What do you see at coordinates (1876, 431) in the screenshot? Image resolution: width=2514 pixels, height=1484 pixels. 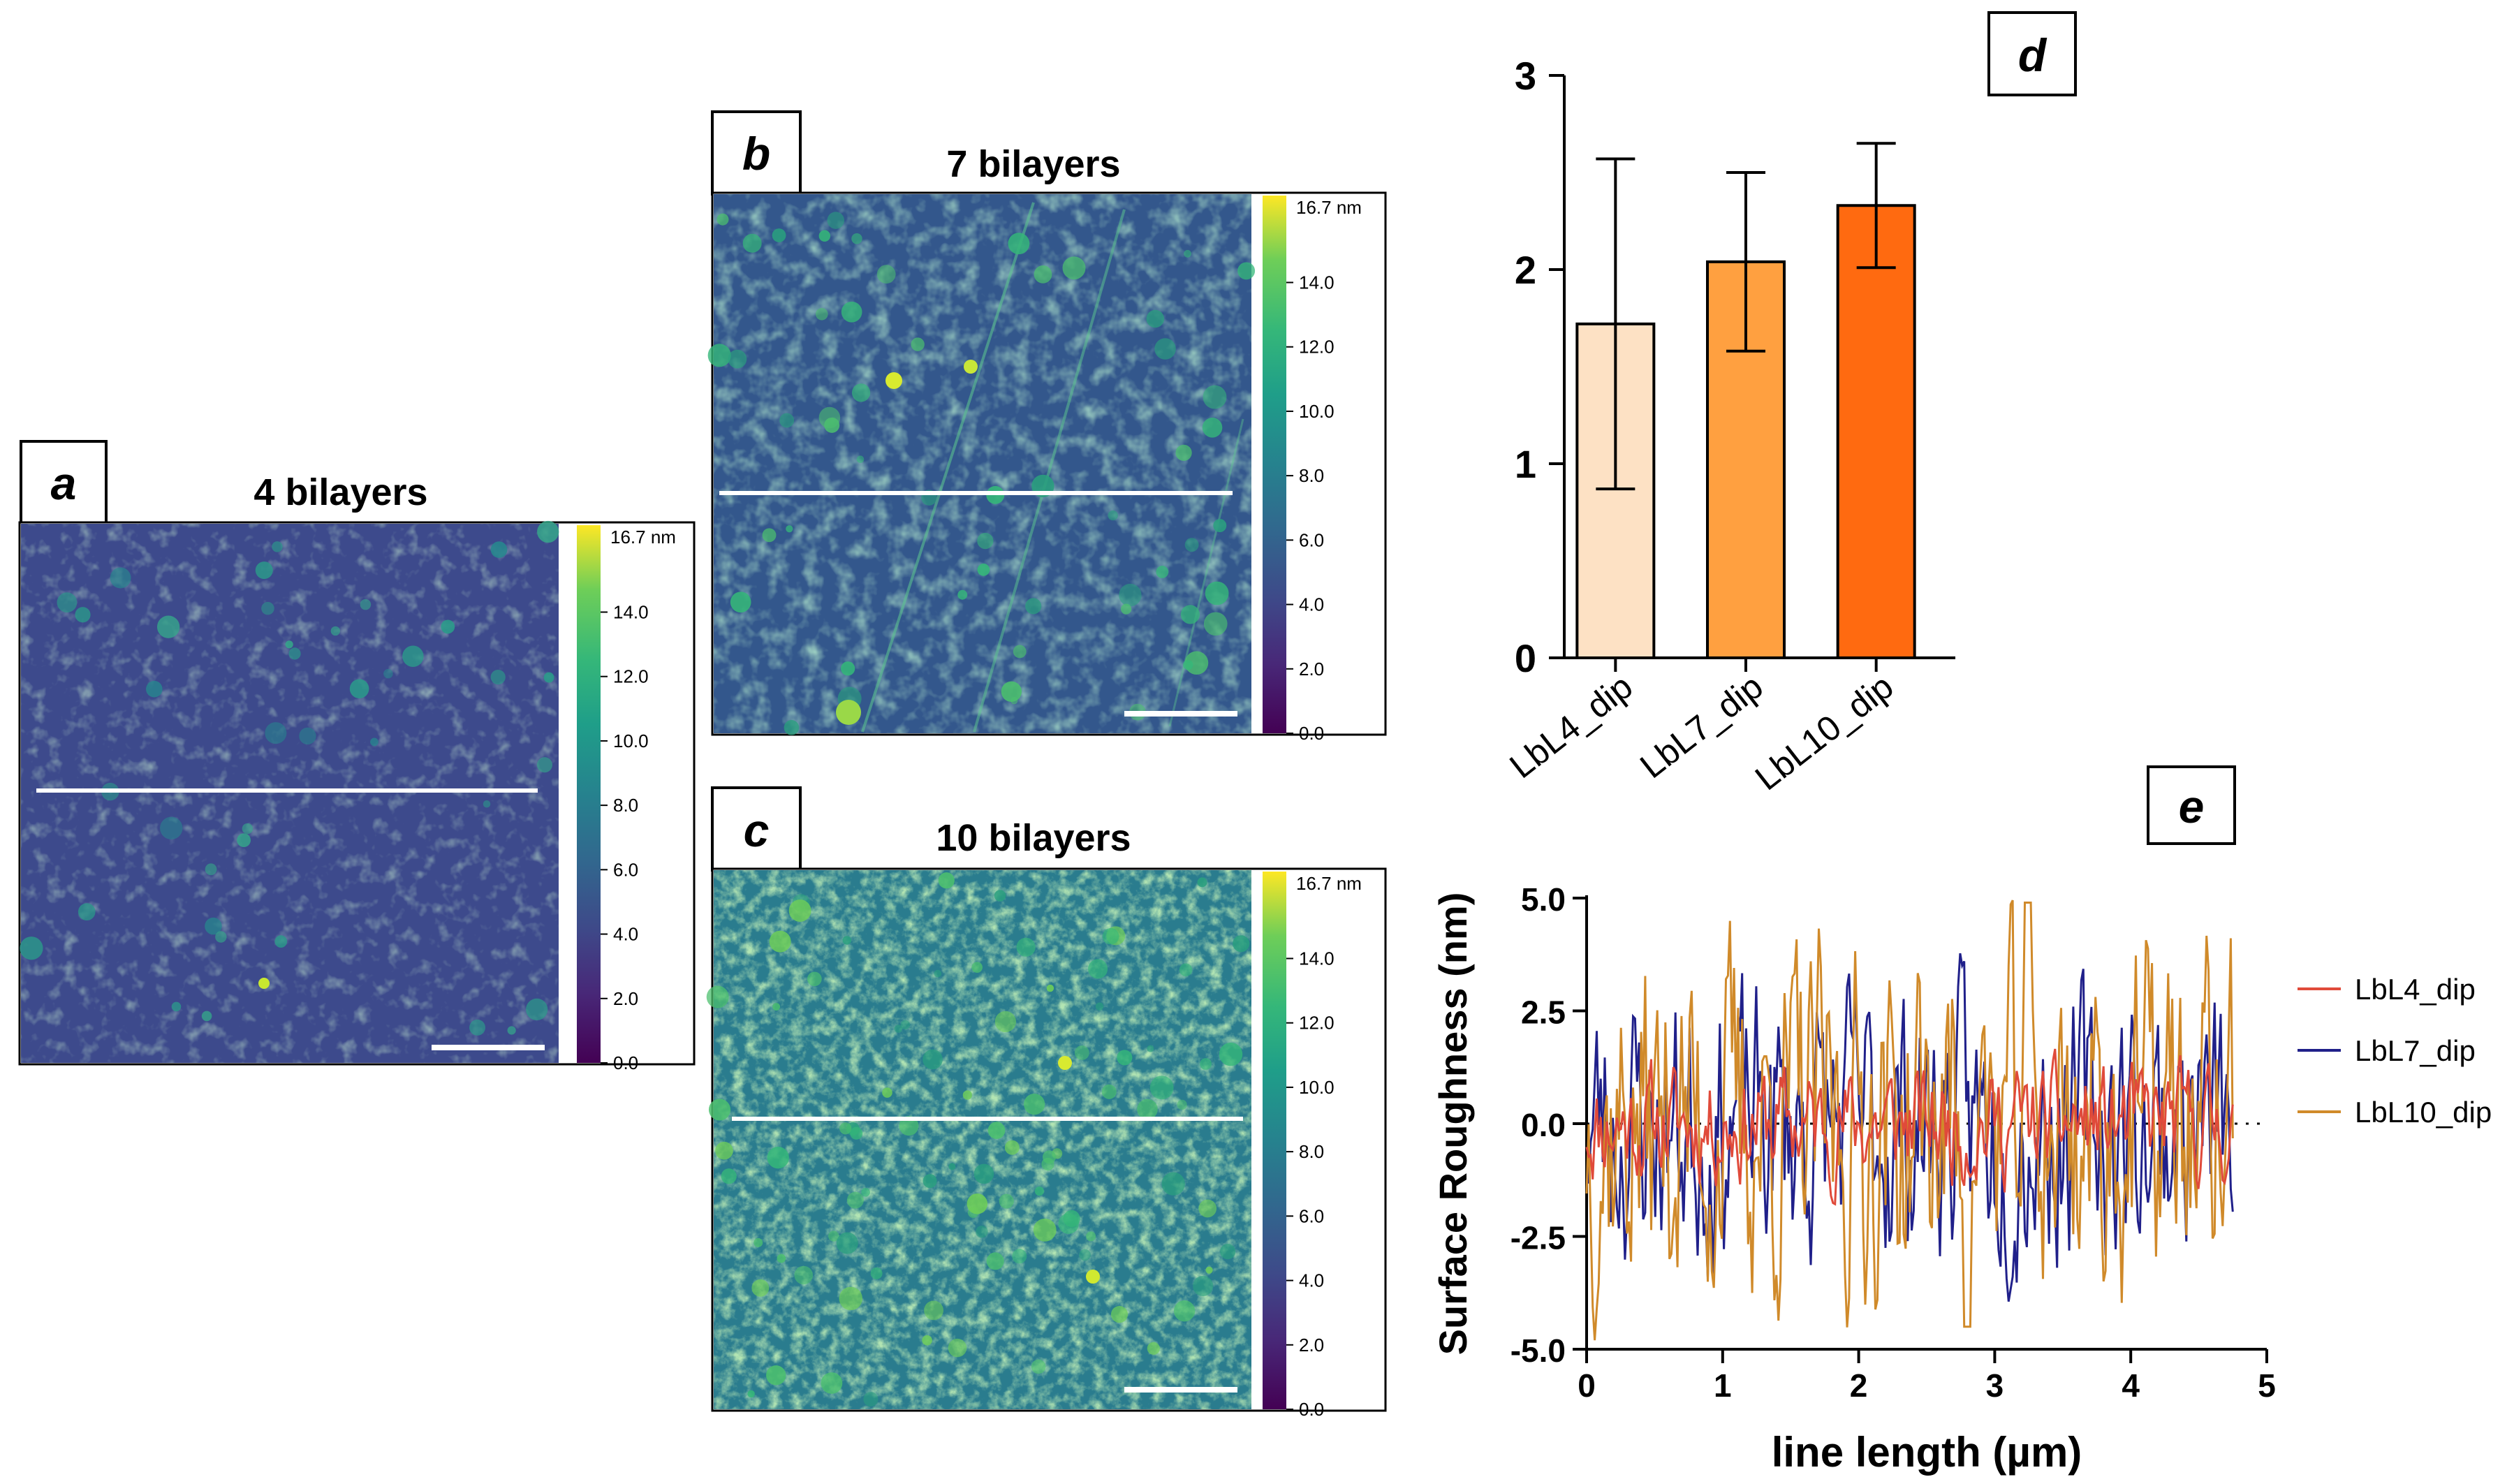 I see `bar-LbL10_dip` at bounding box center [1876, 431].